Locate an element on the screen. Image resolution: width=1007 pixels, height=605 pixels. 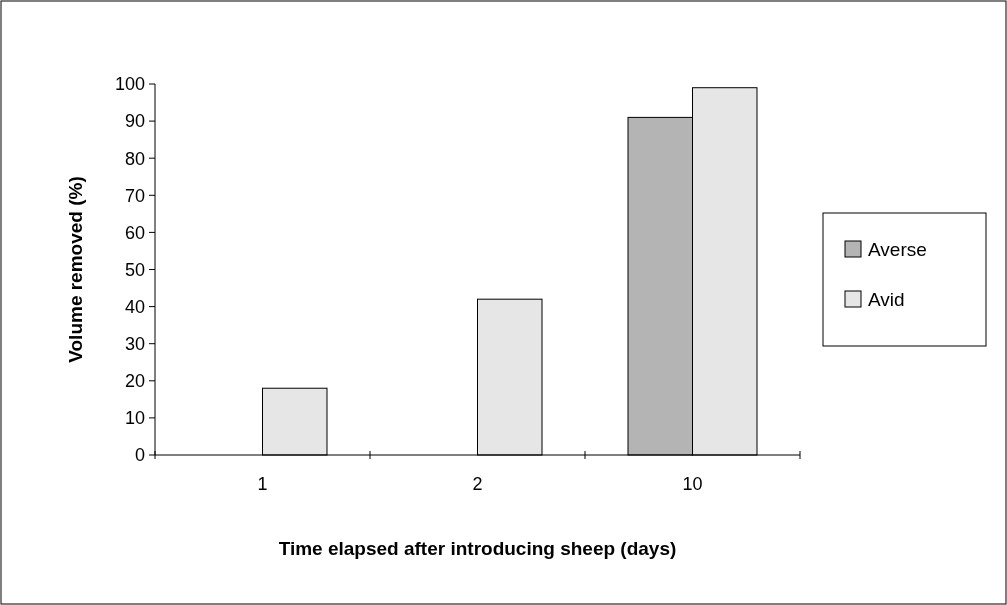
y-tick-label: 50 is located at coordinates (134, 269).